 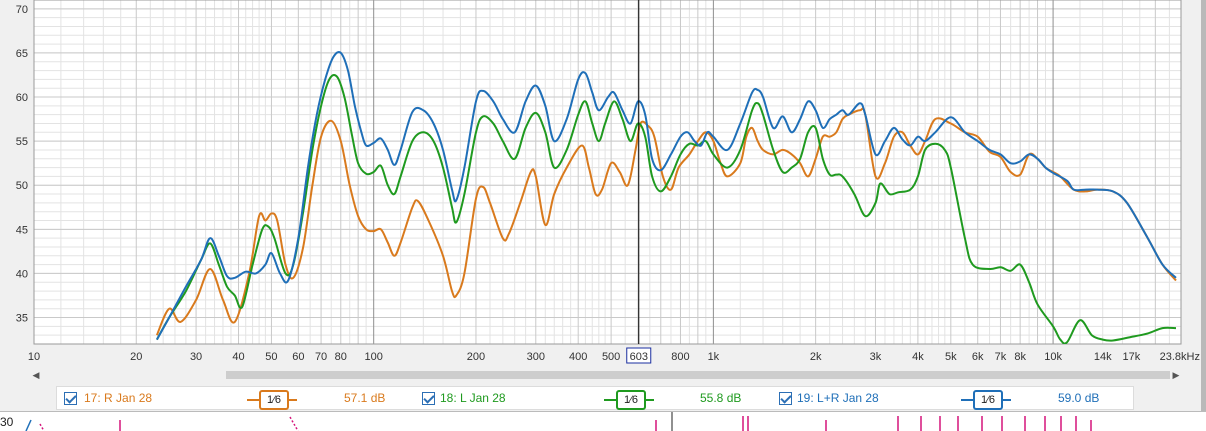 I want to click on y-tick-label: 35, so click(x=22, y=319).